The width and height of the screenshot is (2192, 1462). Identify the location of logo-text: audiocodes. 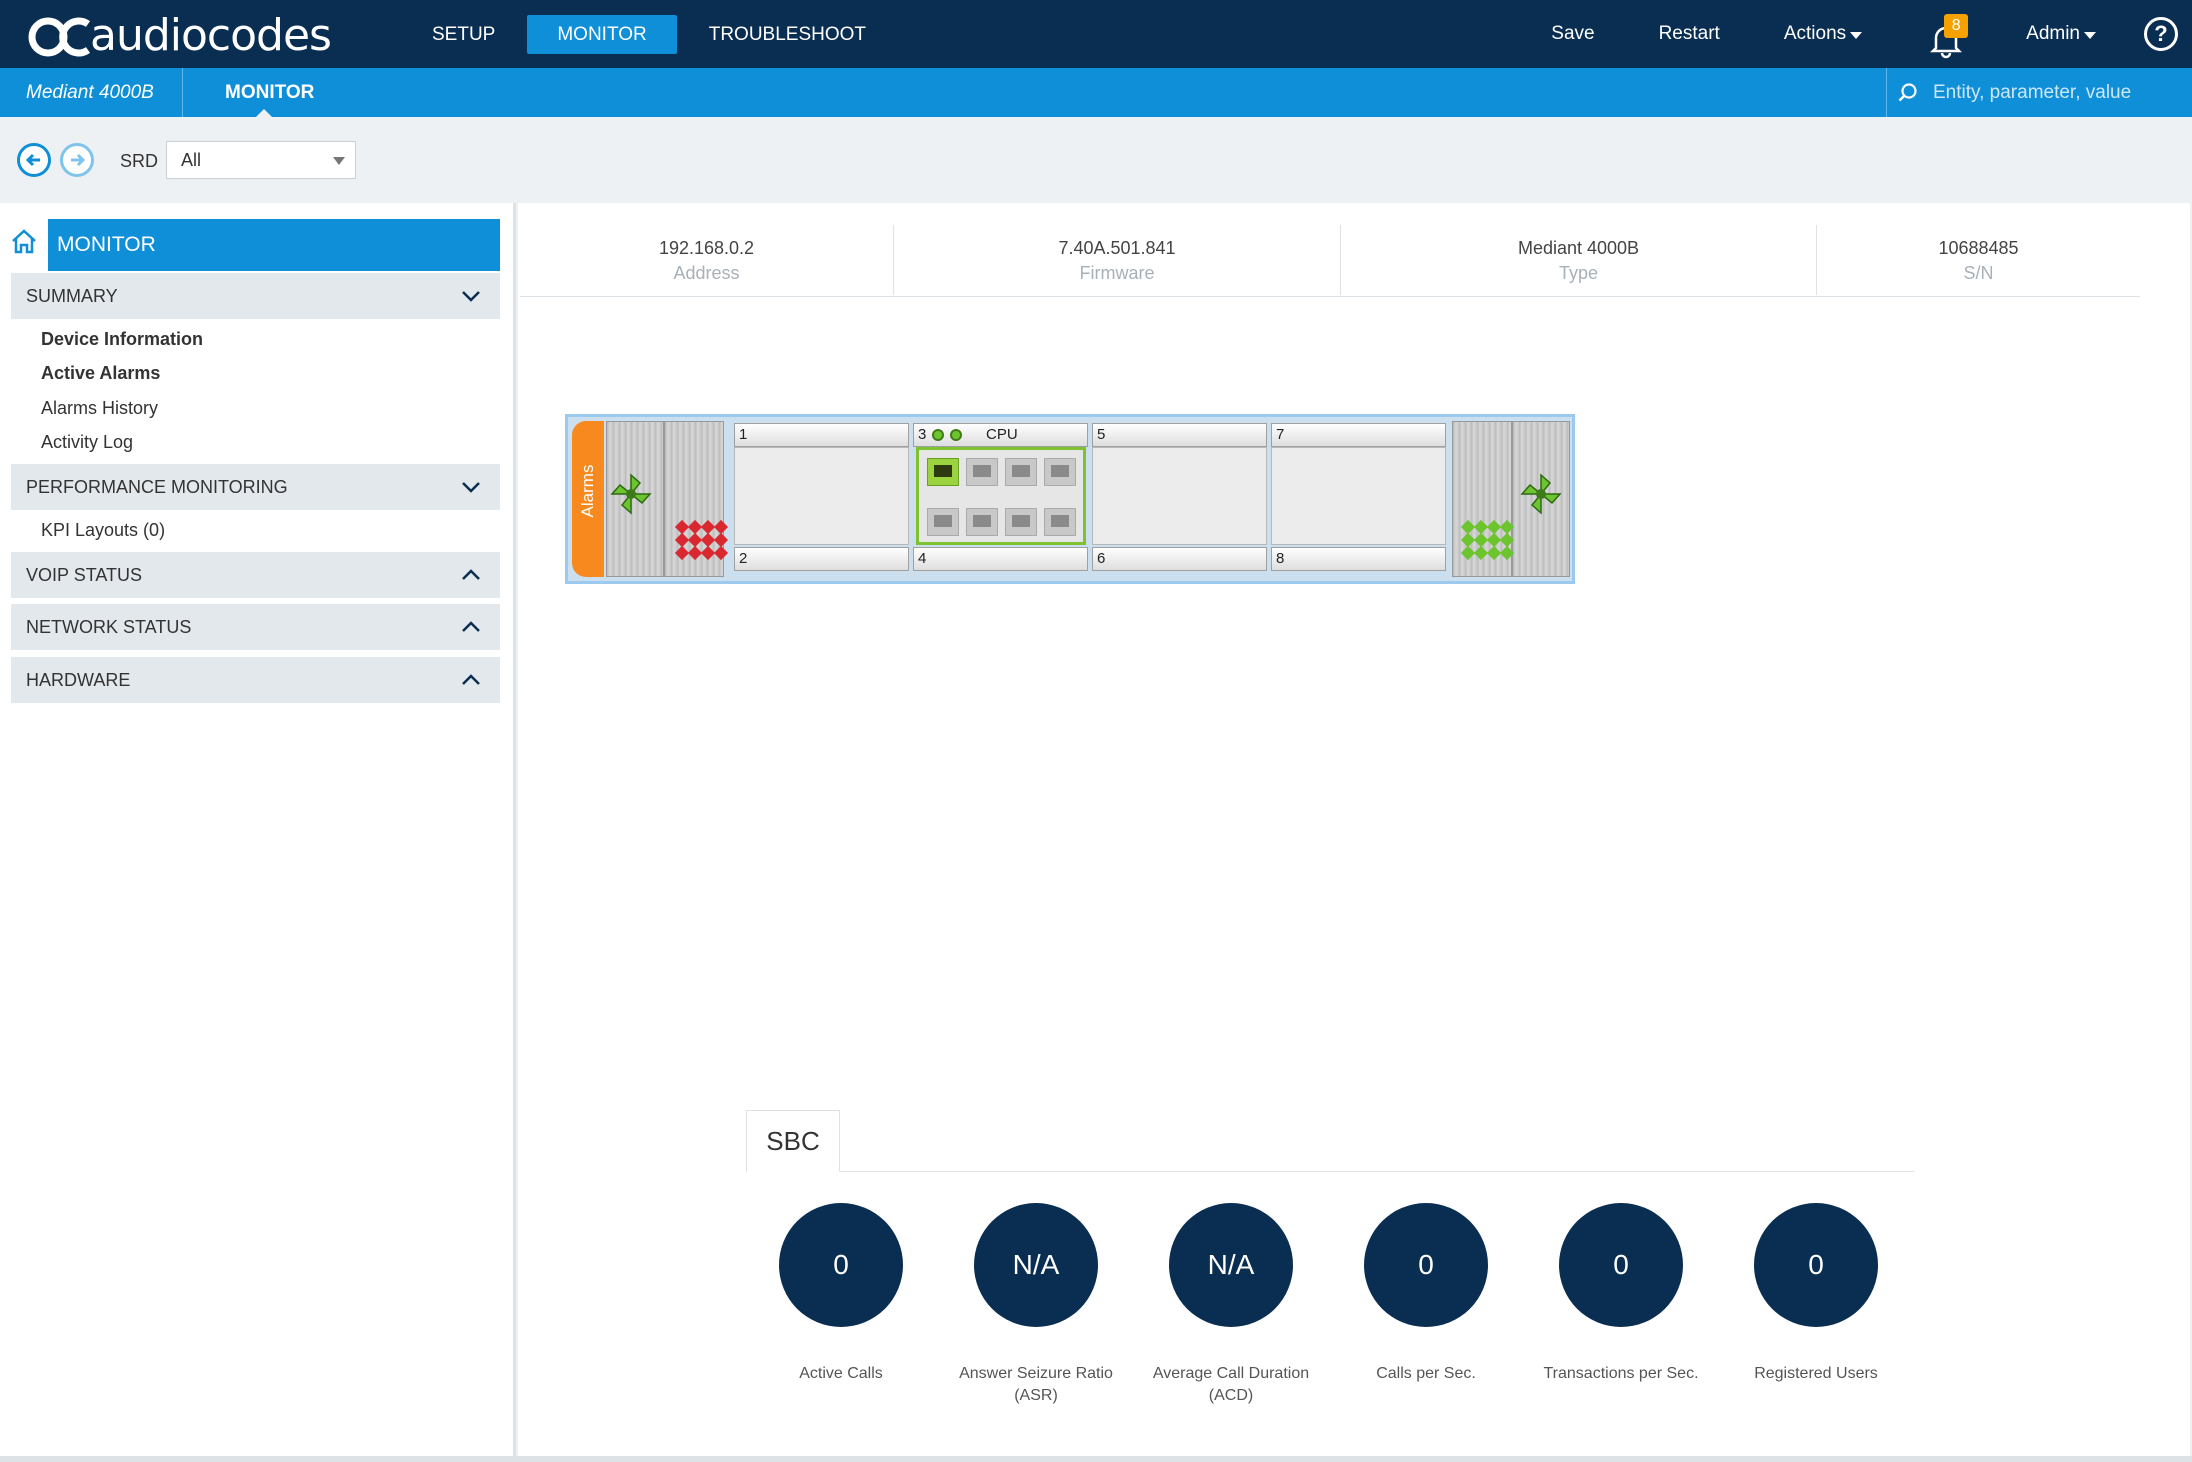
(211, 35).